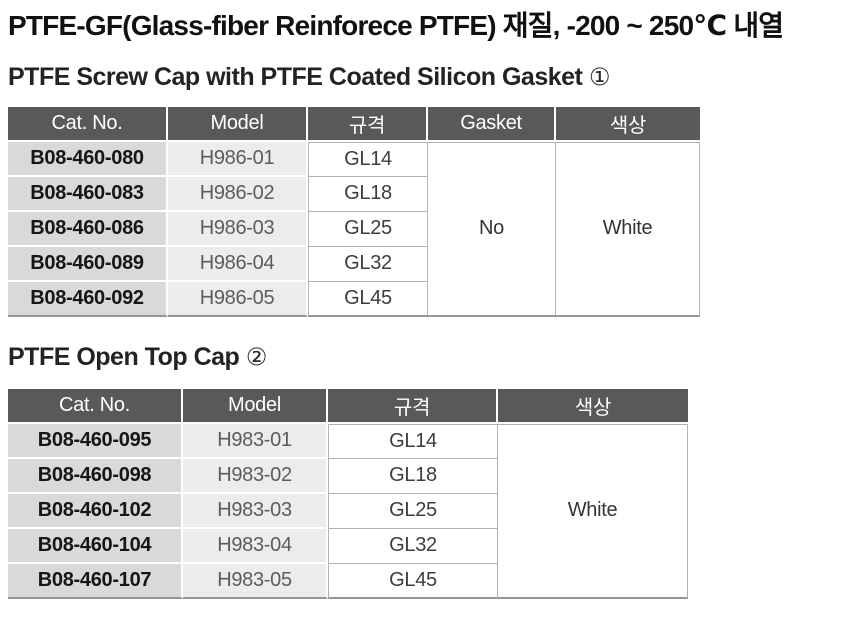 The height and width of the screenshot is (623, 860). I want to click on model-cell: H983-03, so click(255, 511).